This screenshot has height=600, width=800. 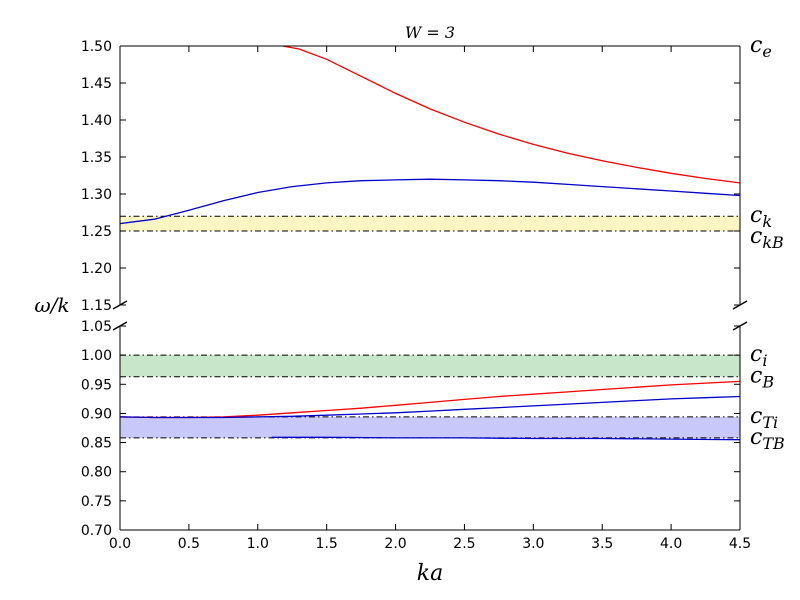 What do you see at coordinates (96, 327) in the screenshot?
I see `y-tick-label-1.05: 1.05` at bounding box center [96, 327].